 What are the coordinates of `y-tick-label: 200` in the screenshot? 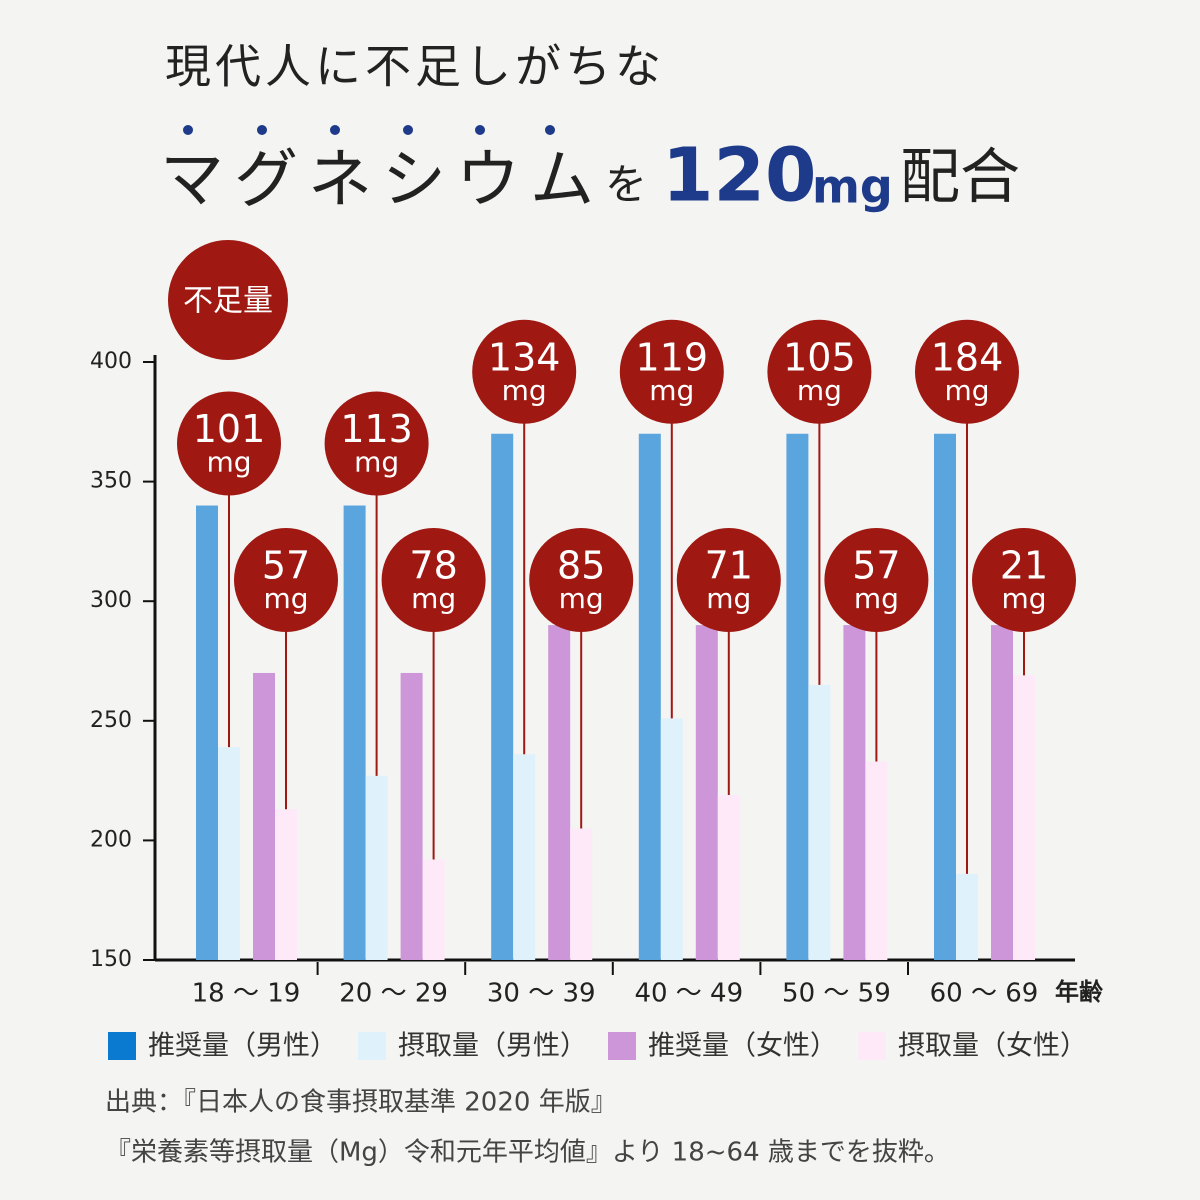 It's located at (111, 839).